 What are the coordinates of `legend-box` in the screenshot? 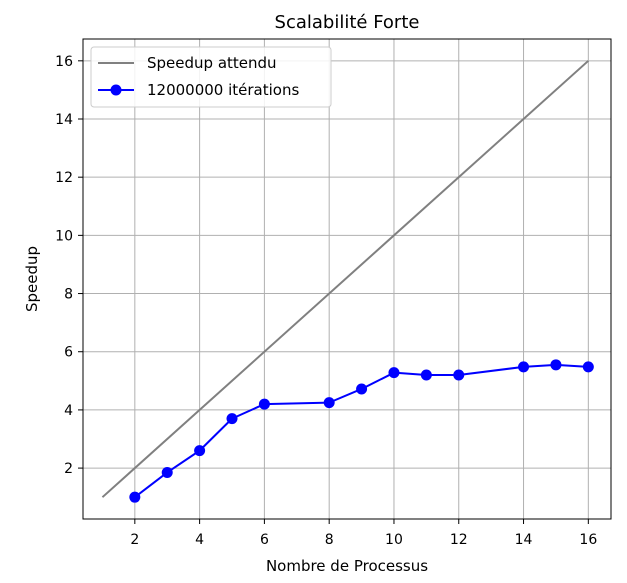 It's located at (211, 77).